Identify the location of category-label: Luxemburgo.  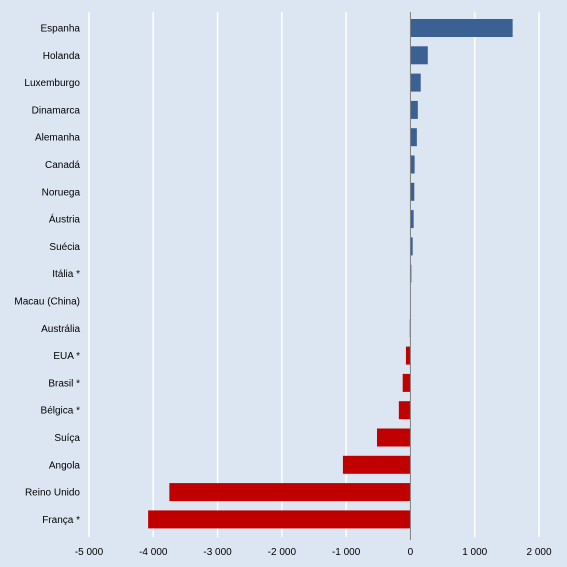
(52, 83).